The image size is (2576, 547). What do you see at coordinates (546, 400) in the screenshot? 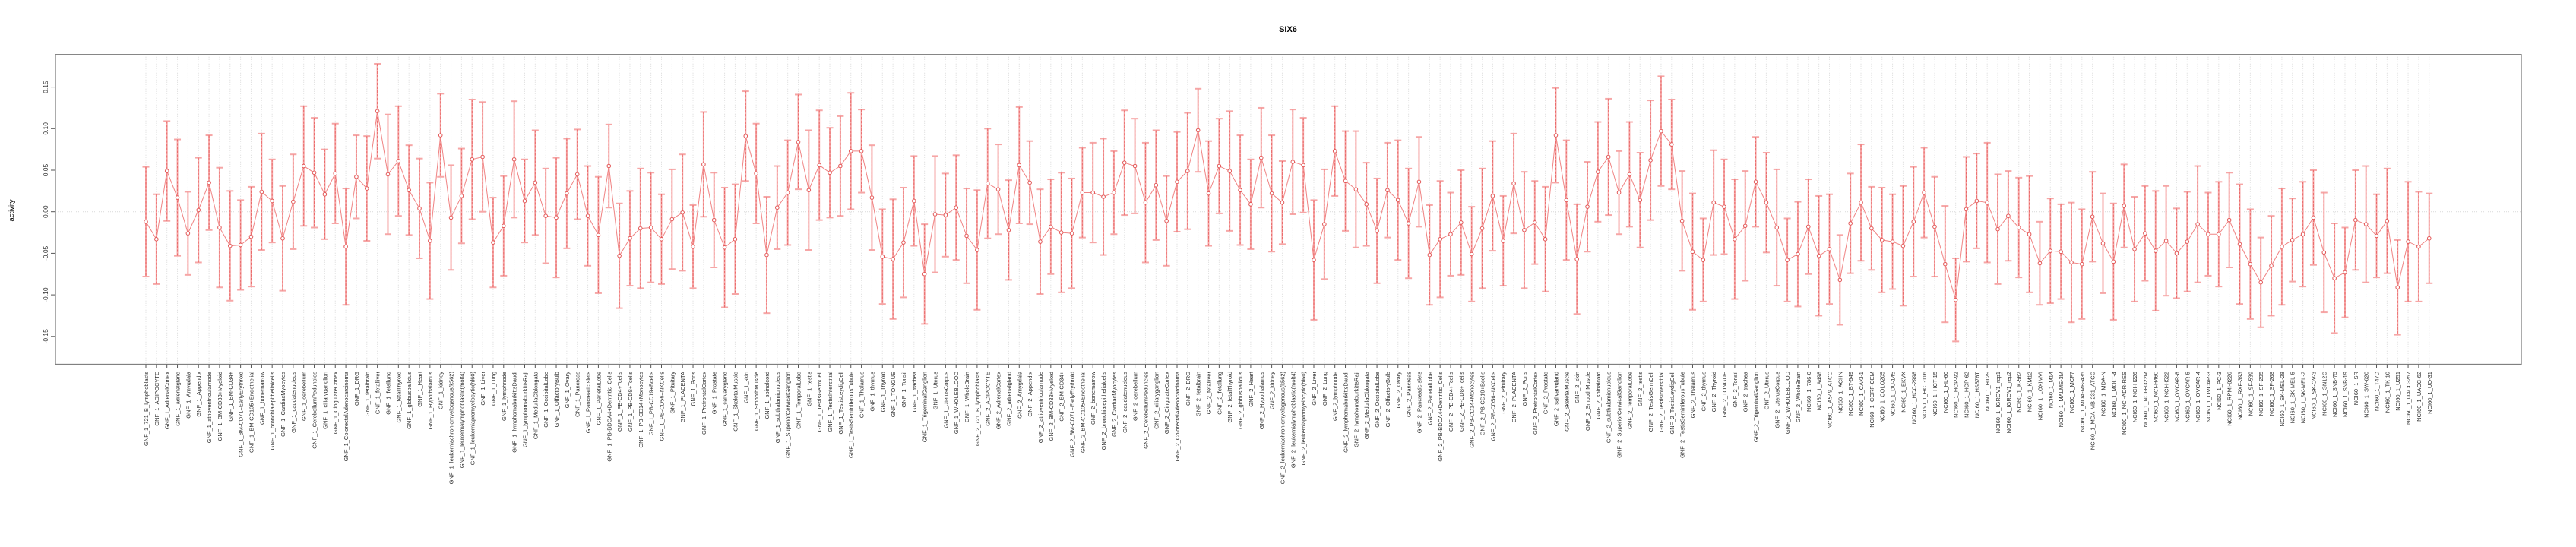
I see `x-tick-label: GNF_1_OccipitalLobe` at bounding box center [546, 400].